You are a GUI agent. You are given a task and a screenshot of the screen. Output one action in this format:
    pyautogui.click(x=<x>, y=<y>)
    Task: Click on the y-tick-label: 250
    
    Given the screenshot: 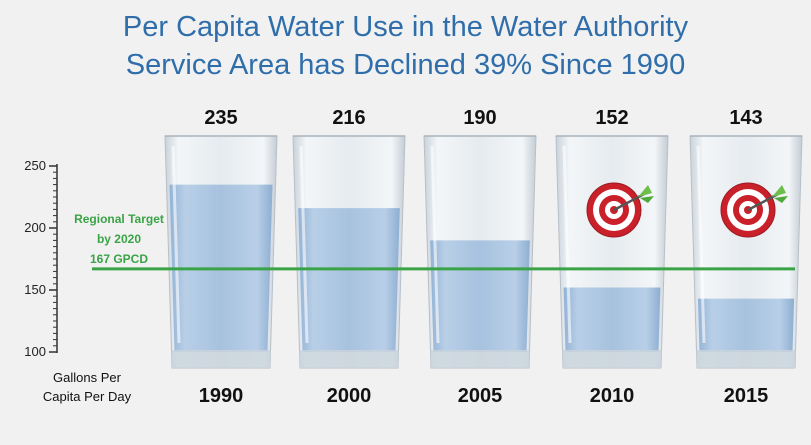 What is the action you would take?
    pyautogui.click(x=35, y=165)
    